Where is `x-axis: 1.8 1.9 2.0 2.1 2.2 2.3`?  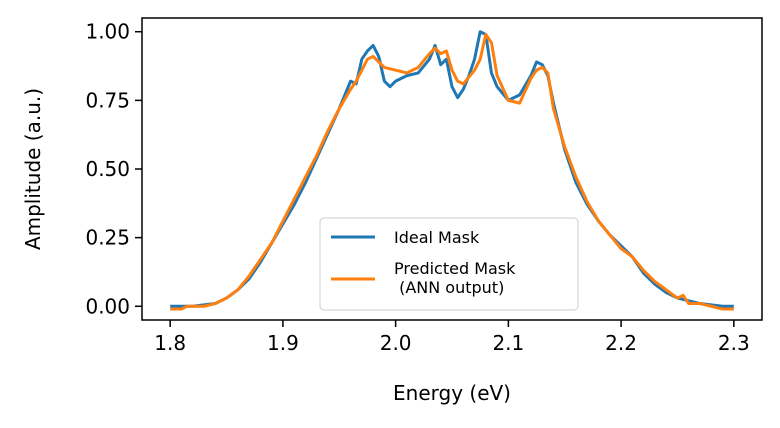 x-axis: 1.8 1.9 2.0 2.1 2.2 2.3 is located at coordinates (452, 337).